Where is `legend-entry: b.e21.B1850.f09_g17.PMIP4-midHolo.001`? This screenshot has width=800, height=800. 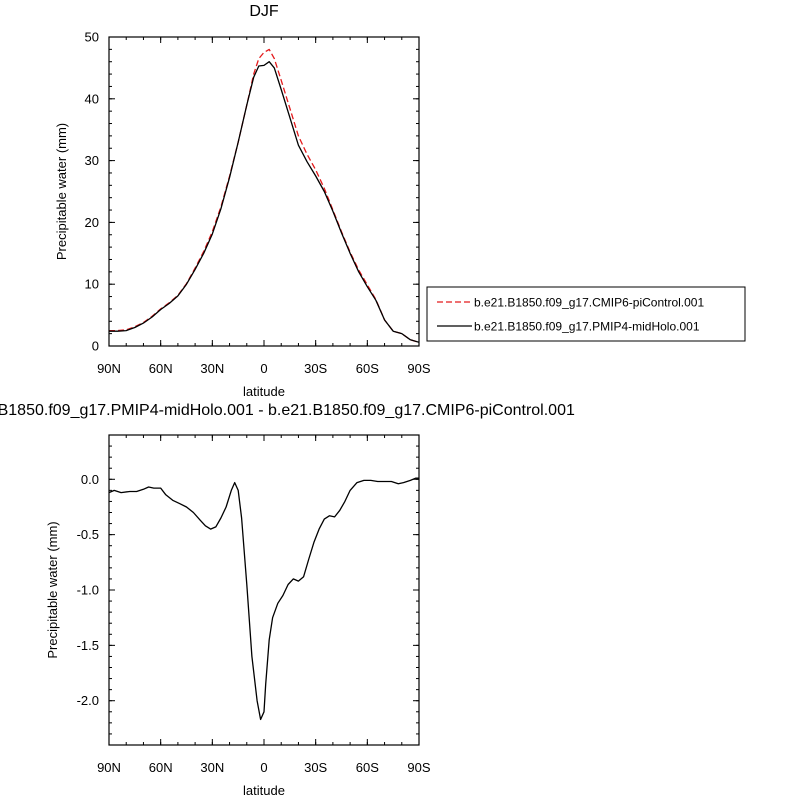 legend-entry: b.e21.B1850.f09_g17.PMIP4-midHolo.001 is located at coordinates (587, 327).